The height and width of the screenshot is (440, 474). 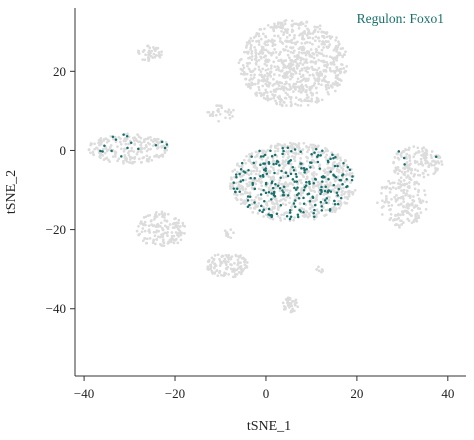 I want to click on cell-point-2095, so click(x=390, y=183).